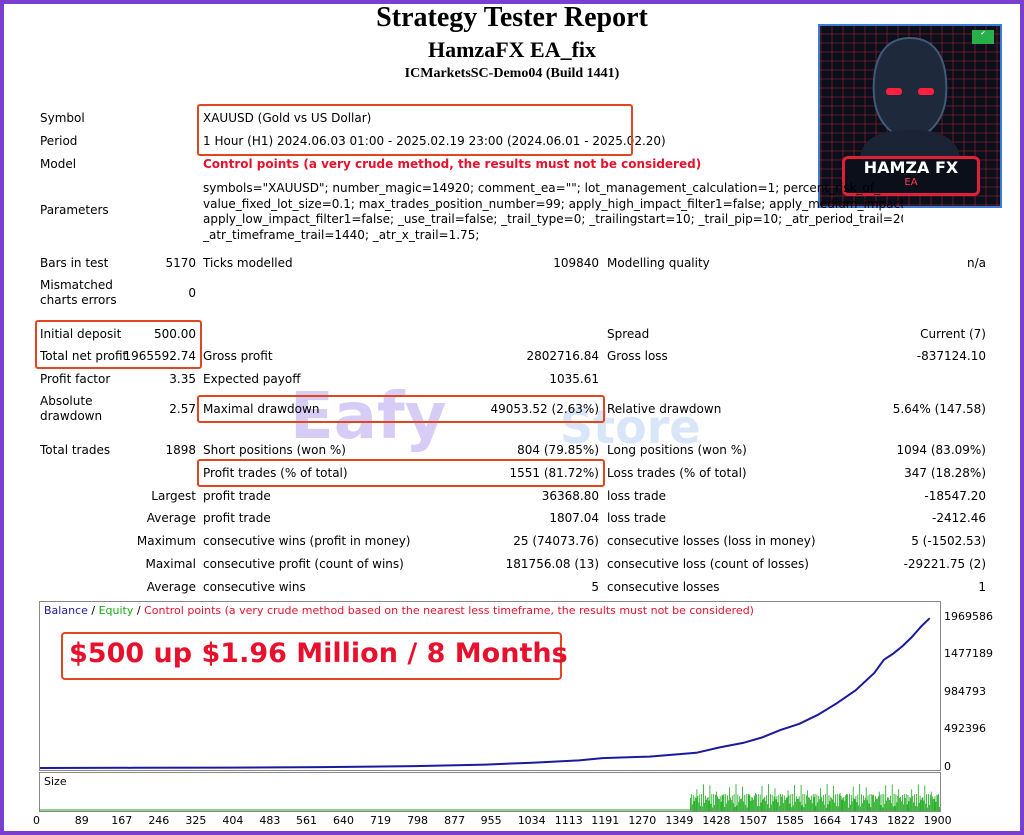  I want to click on expected-payoff-label: Expected payoff, so click(252, 379).